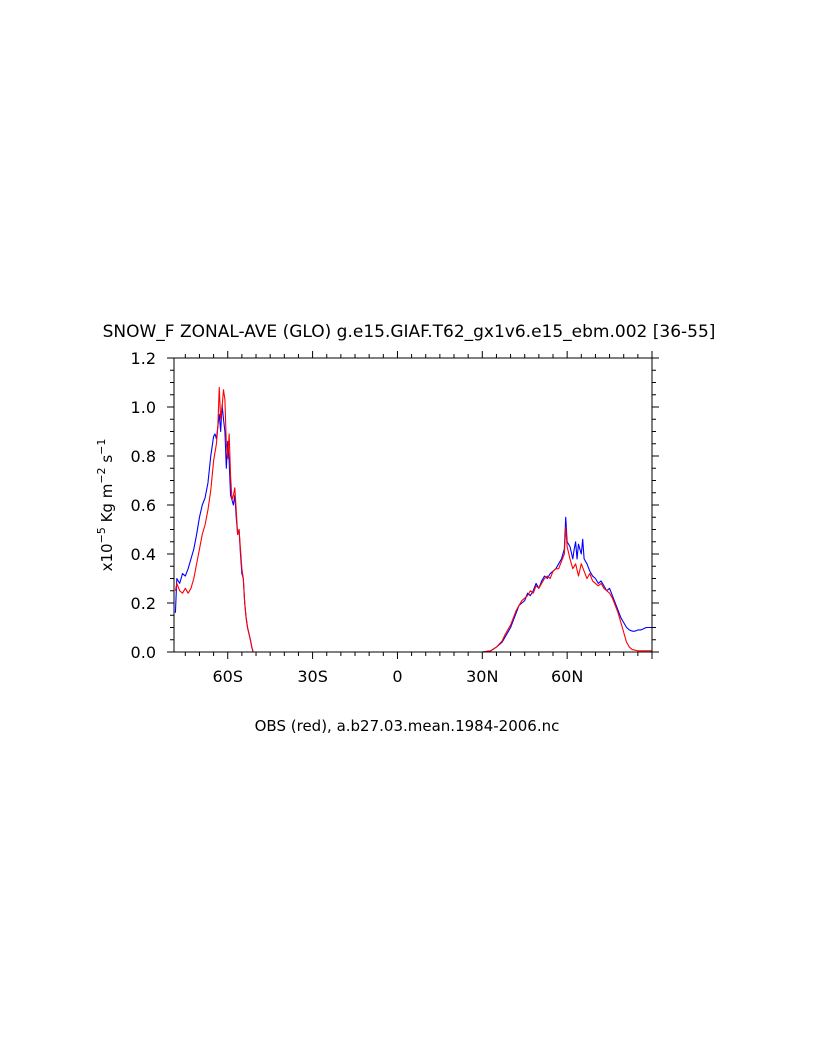 The width and height of the screenshot is (818, 1055). What do you see at coordinates (101, 475) in the screenshot?
I see `y-axis-label-exp2: −2` at bounding box center [101, 475].